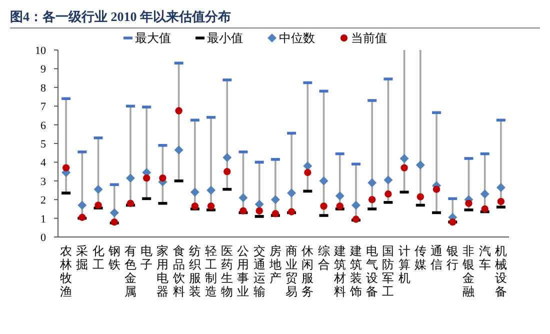 The height and width of the screenshot is (334, 550). What do you see at coordinates (146, 258) in the screenshot?
I see `x-tick-label: 电子` at bounding box center [146, 258].